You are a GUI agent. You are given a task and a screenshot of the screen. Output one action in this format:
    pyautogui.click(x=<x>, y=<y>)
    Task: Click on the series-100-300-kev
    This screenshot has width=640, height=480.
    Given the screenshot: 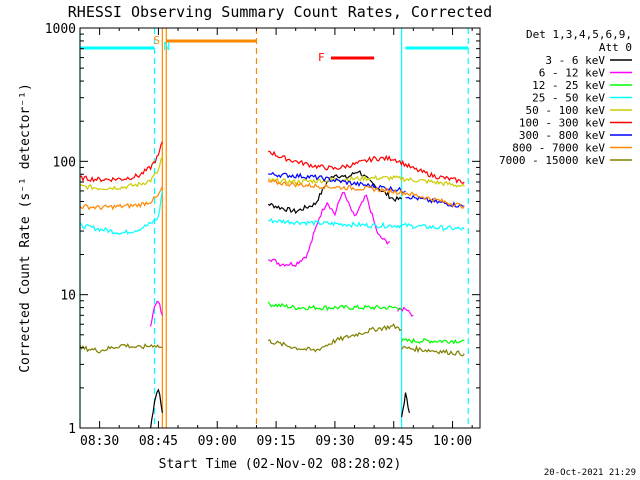 What is the action you would take?
    pyautogui.click(x=272, y=162)
    